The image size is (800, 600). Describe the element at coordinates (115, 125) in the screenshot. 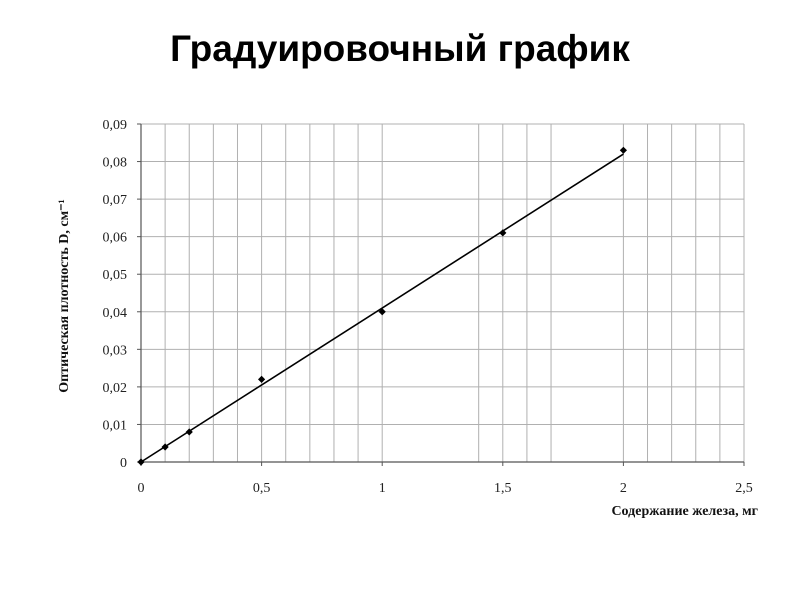

I see `y-tick-label: 0,09` at that location.